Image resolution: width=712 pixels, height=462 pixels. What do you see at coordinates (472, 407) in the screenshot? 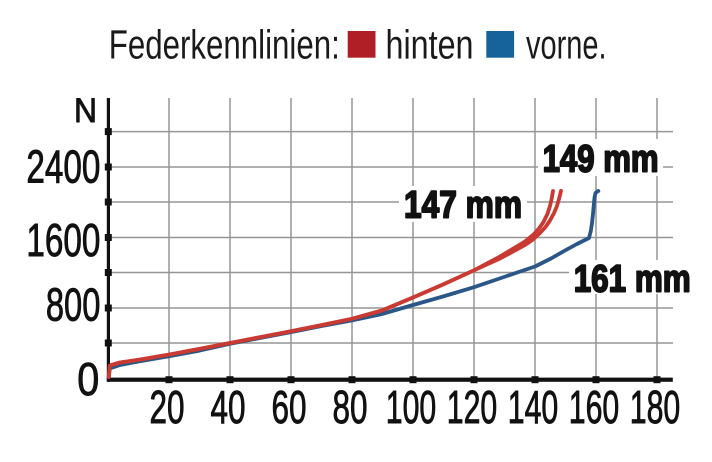
I see `svg-text: 120` at bounding box center [472, 407].